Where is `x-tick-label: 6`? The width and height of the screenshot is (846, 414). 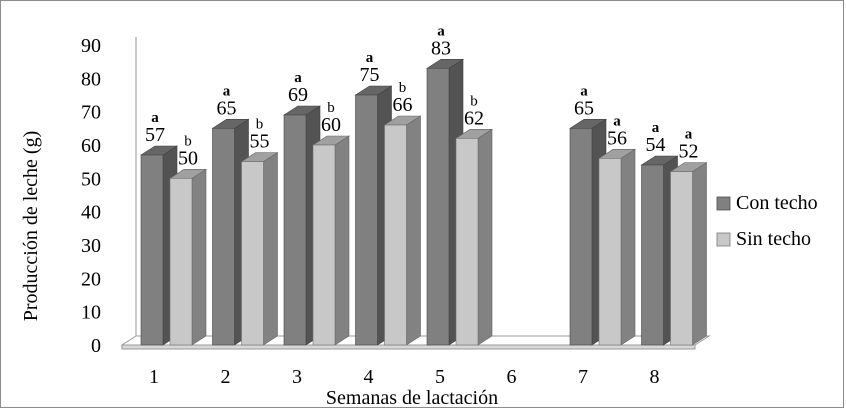
x-tick-label: 6 is located at coordinates (512, 377).